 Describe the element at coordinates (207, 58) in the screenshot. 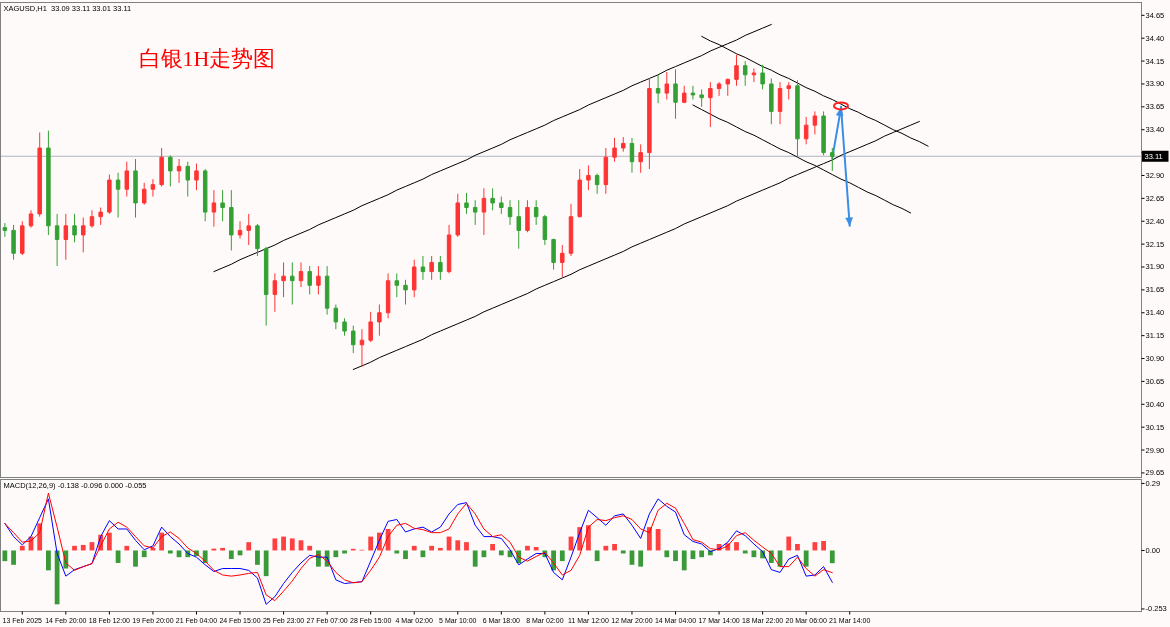

I see `text: 白银1H走势图` at that location.